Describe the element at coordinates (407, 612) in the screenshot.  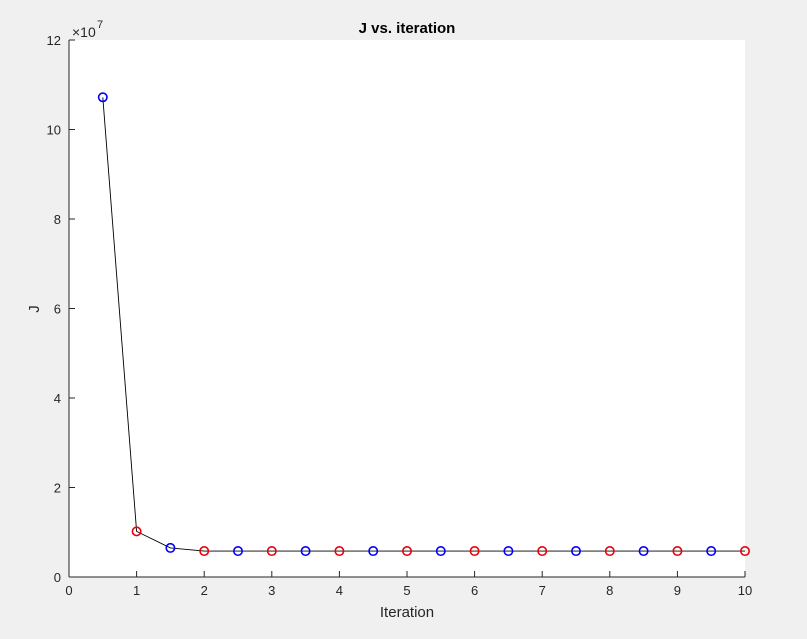
I see `x-axis-label: Iteration` at that location.